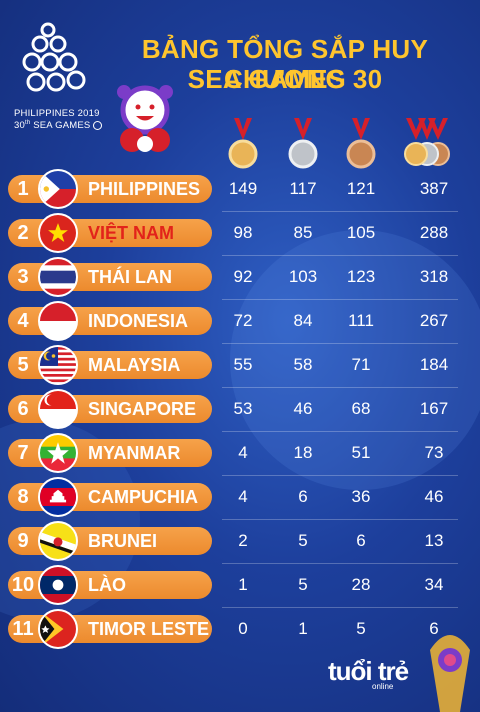  I want to click on cambodia-flag-icon, so click(58, 497).